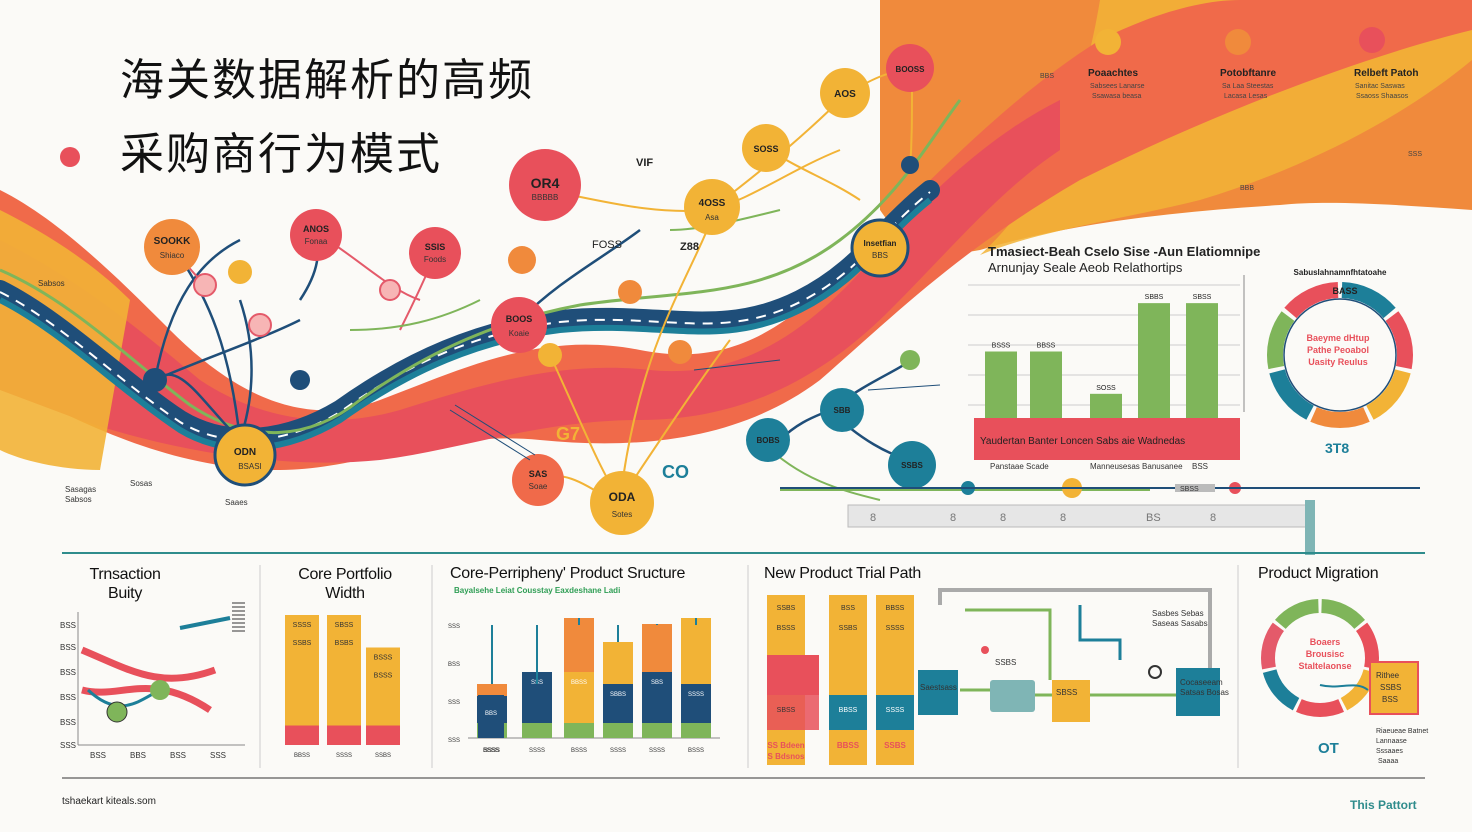 The height and width of the screenshot is (832, 1472). I want to click on top-chart-foot-1: Panstaae Scade, so click(1019, 466).